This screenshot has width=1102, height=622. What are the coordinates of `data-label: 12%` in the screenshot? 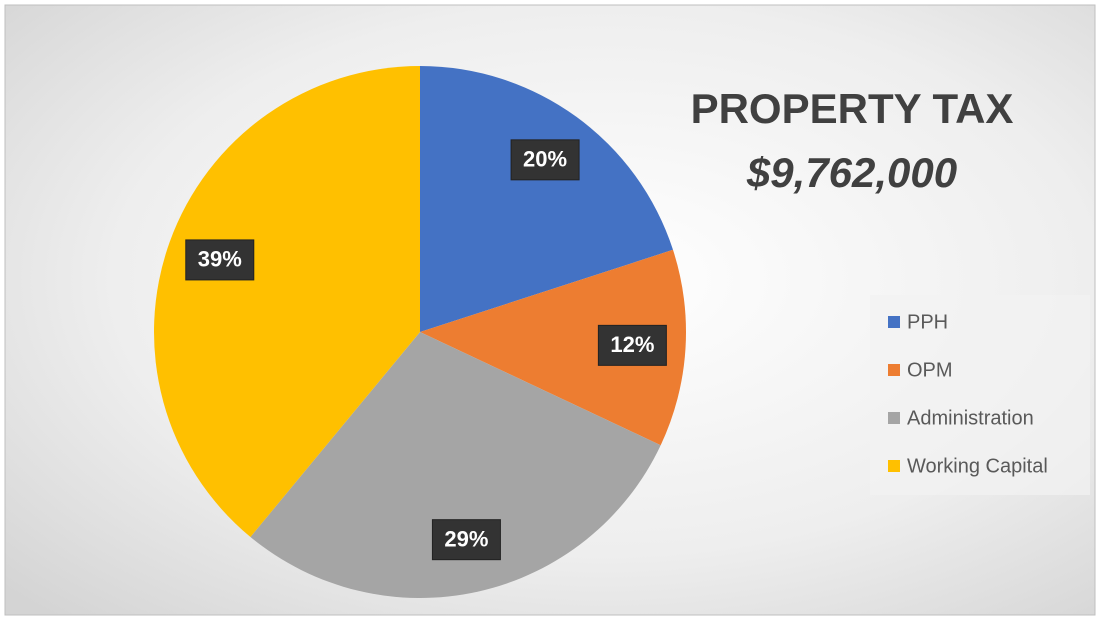 It's located at (632, 344).